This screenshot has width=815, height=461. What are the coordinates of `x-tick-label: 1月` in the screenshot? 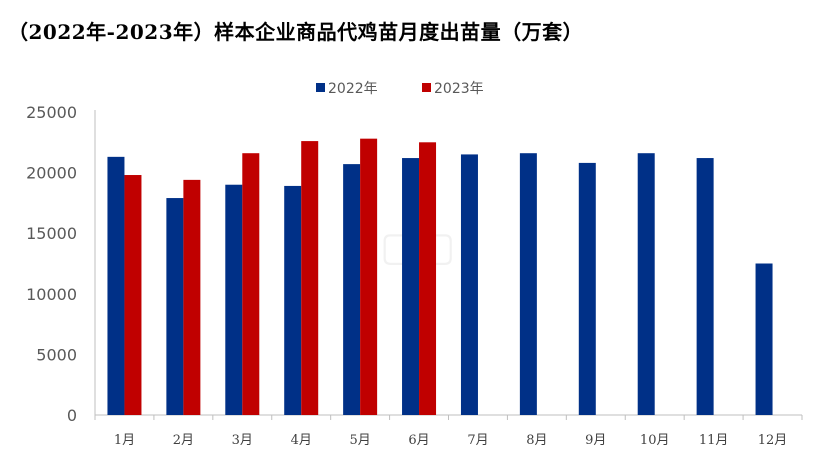 It's located at (124, 440).